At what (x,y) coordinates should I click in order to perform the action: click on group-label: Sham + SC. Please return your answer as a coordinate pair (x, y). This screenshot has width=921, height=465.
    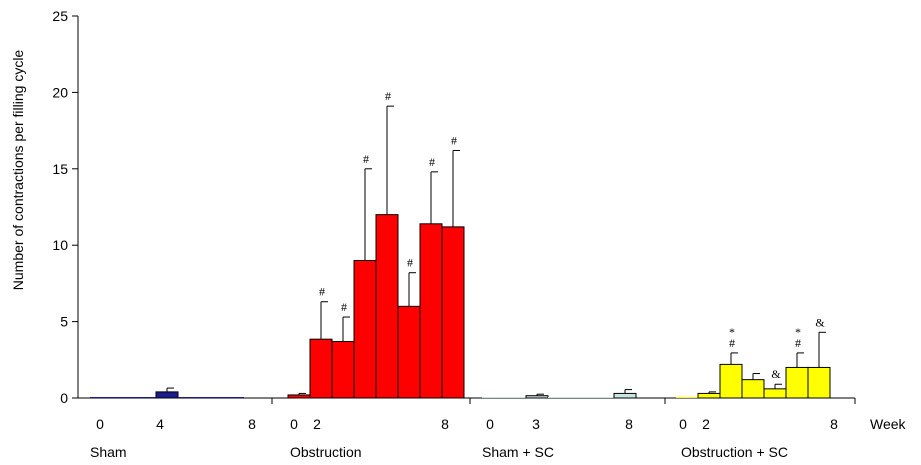
    Looking at the image, I should click on (518, 452).